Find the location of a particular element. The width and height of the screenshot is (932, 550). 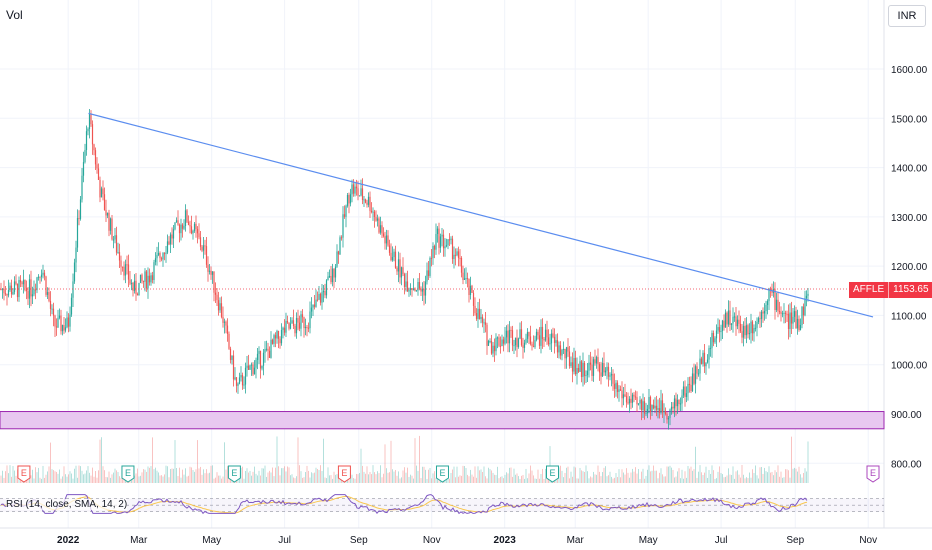

svg-text: E is located at coordinates (442, 473).